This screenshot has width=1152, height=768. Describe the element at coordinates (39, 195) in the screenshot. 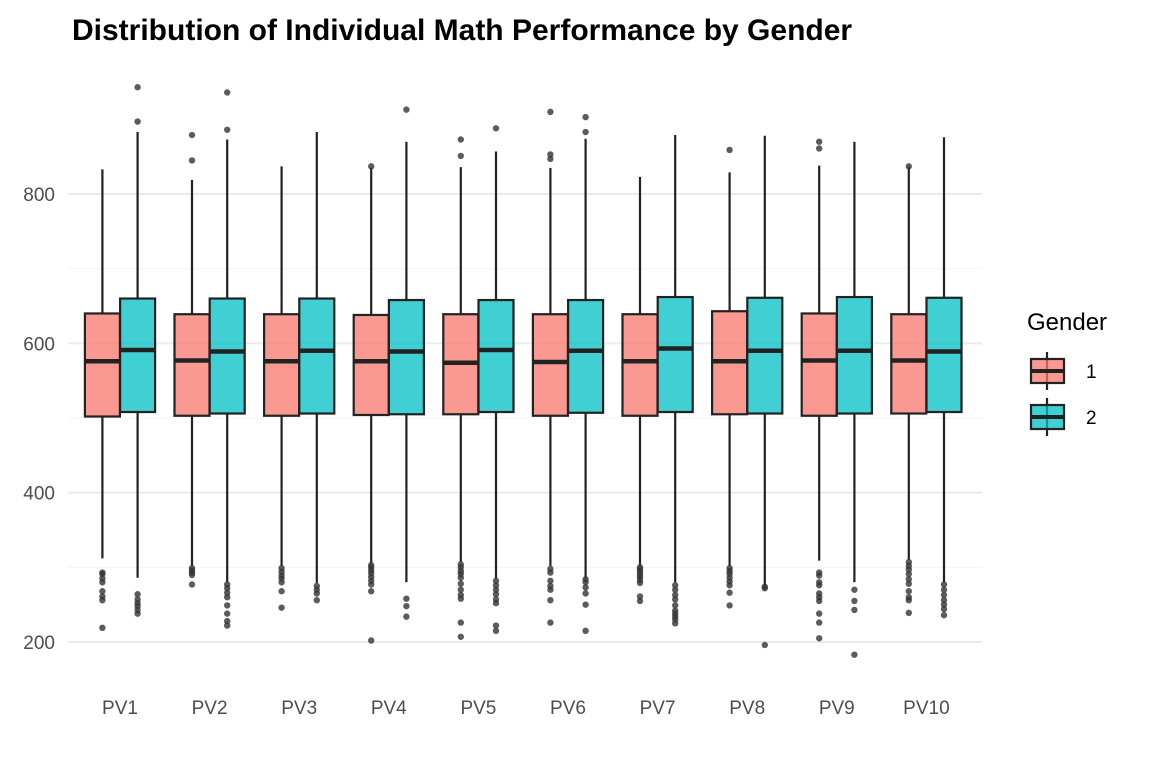

I see `y-tick-label: 800` at that location.